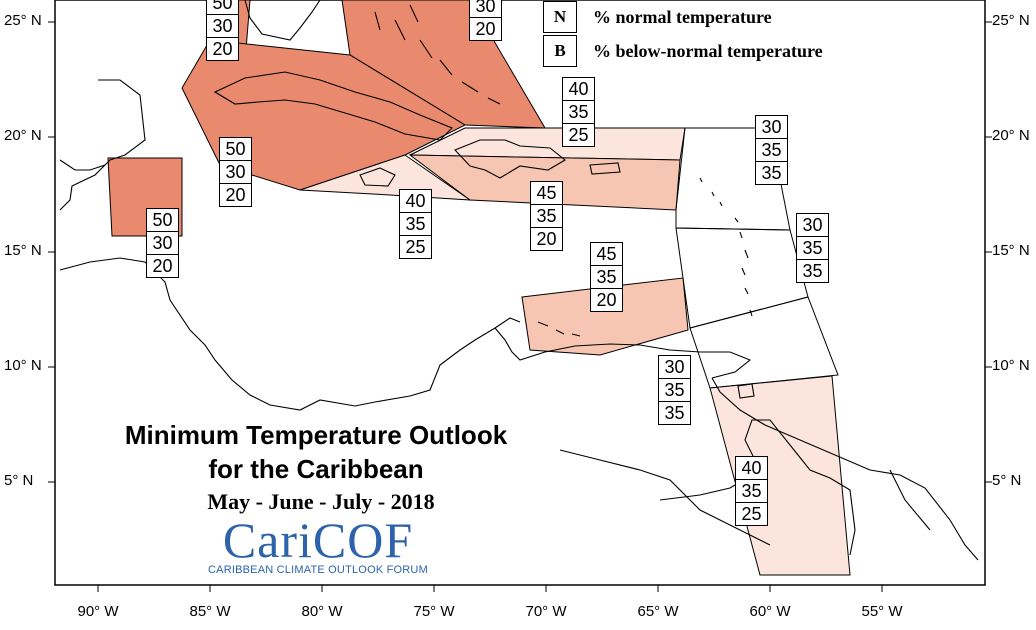 Image resolution: width=1036 pixels, height=630 pixels. I want to click on legend-row-below: B % below-normal temperature, so click(683, 51).